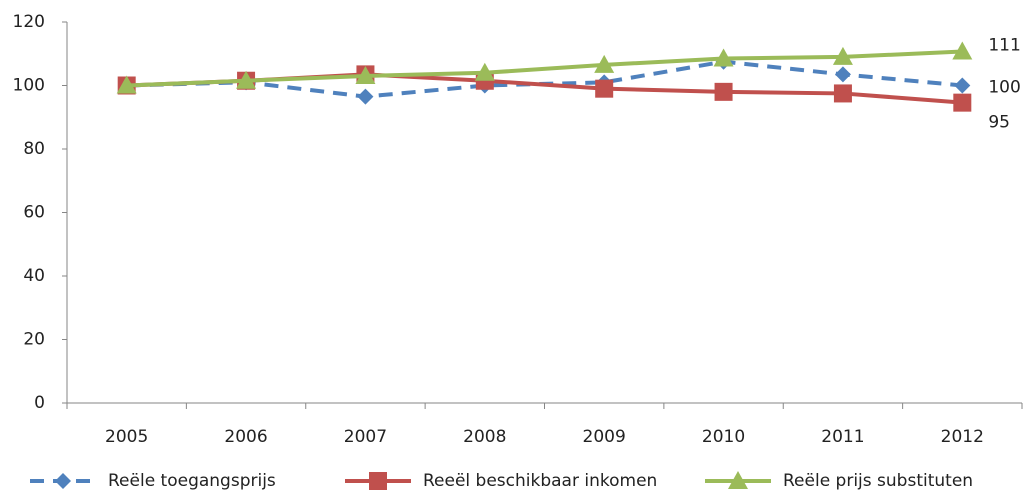  Describe the element at coordinates (29, 86) in the screenshot. I see `y-tick-label: 100` at that location.